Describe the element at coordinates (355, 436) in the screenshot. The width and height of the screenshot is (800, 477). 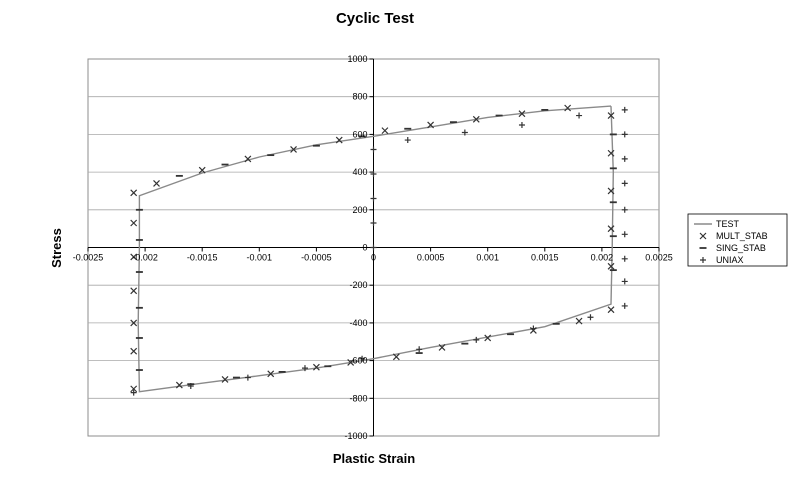
I see `y-tick-label: -1000` at that location.